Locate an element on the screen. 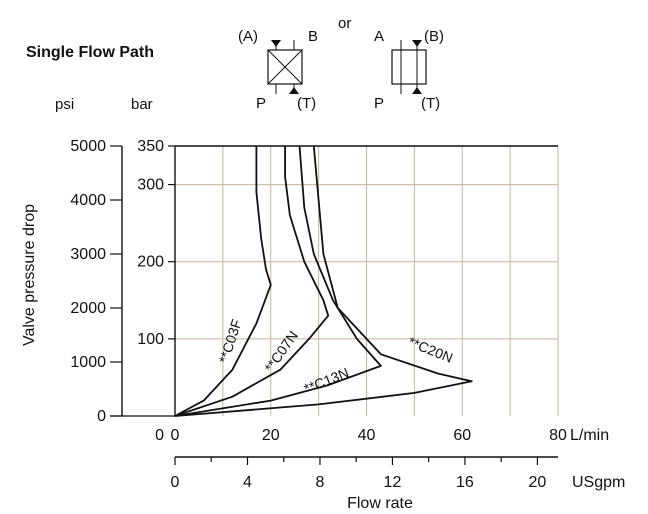  psi-tick-label: 2000 is located at coordinates (88, 308).